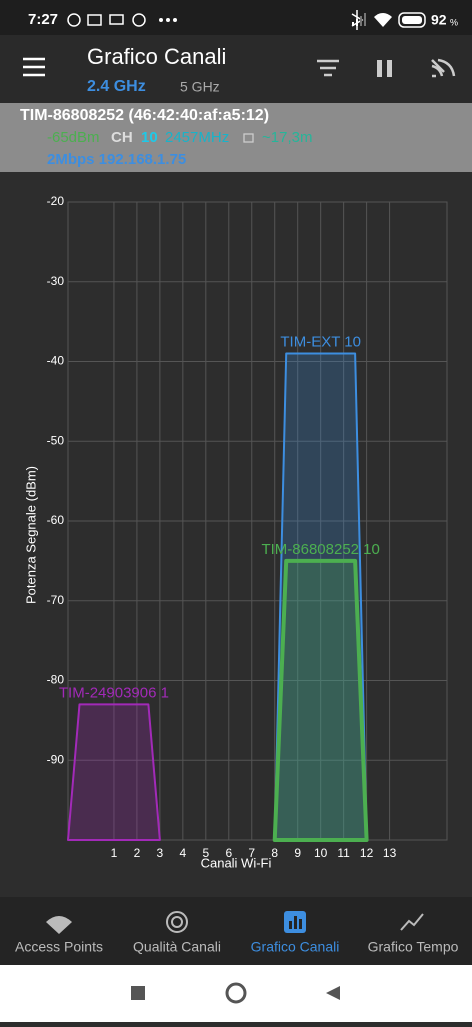 The height and width of the screenshot is (1027, 472). What do you see at coordinates (114, 853) in the screenshot?
I see `x-tick-label: 1` at bounding box center [114, 853].